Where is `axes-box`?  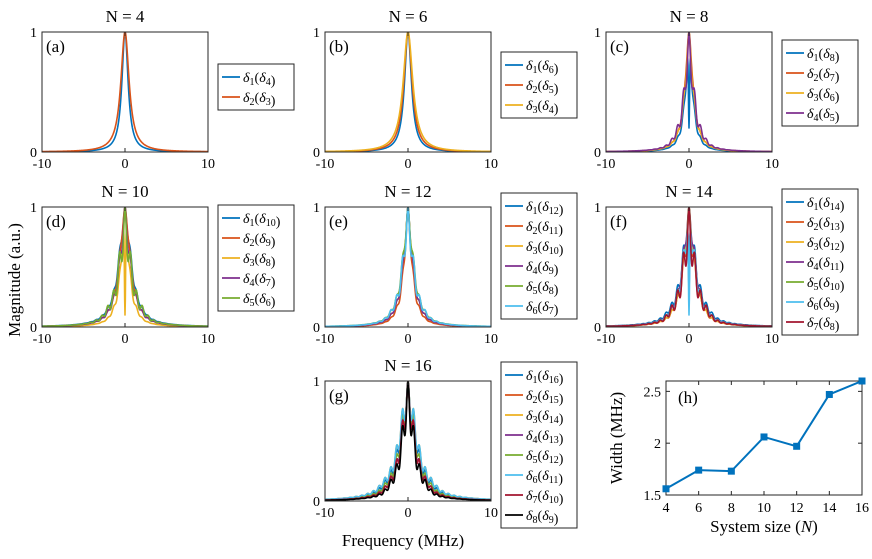
axes-box is located at coordinates (408, 267).